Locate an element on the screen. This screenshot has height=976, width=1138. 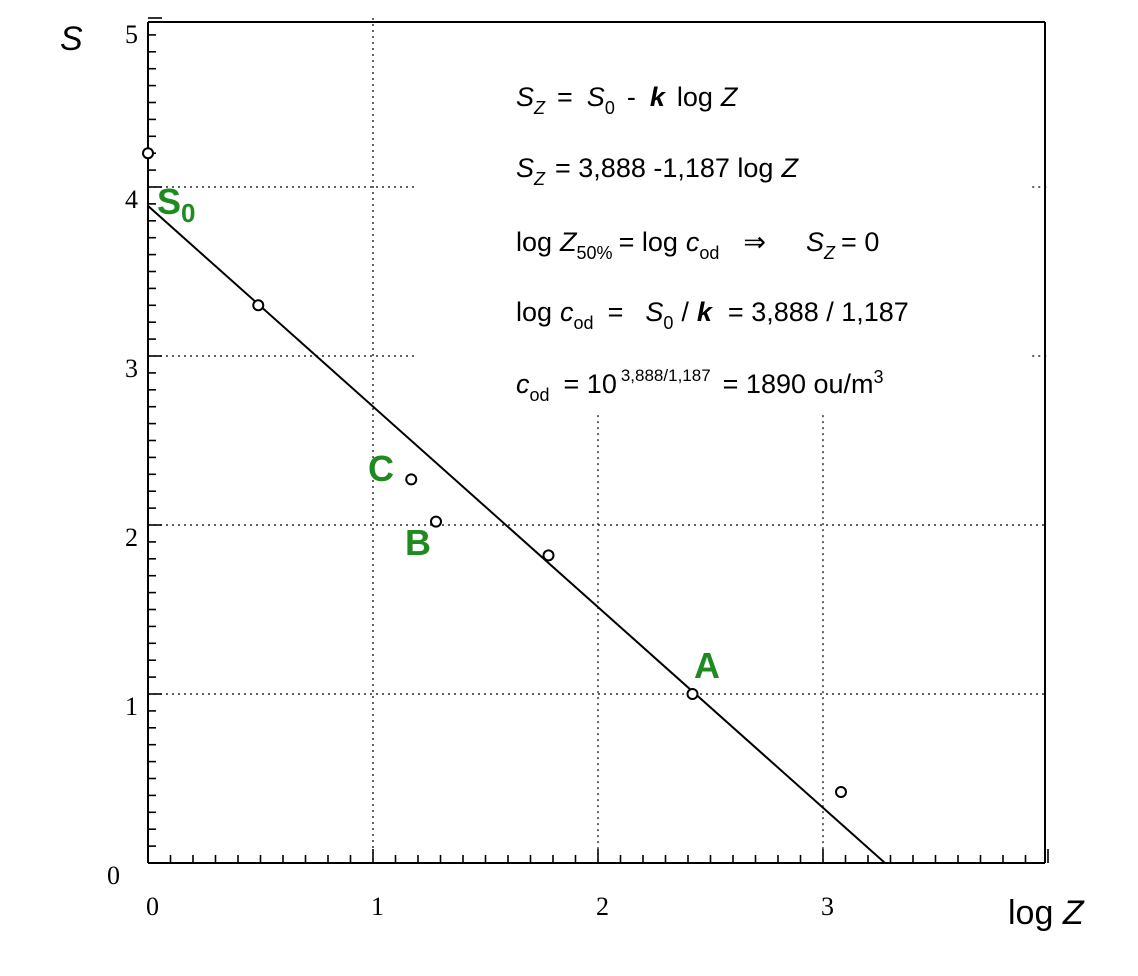
label-c: C is located at coordinates (381, 468).